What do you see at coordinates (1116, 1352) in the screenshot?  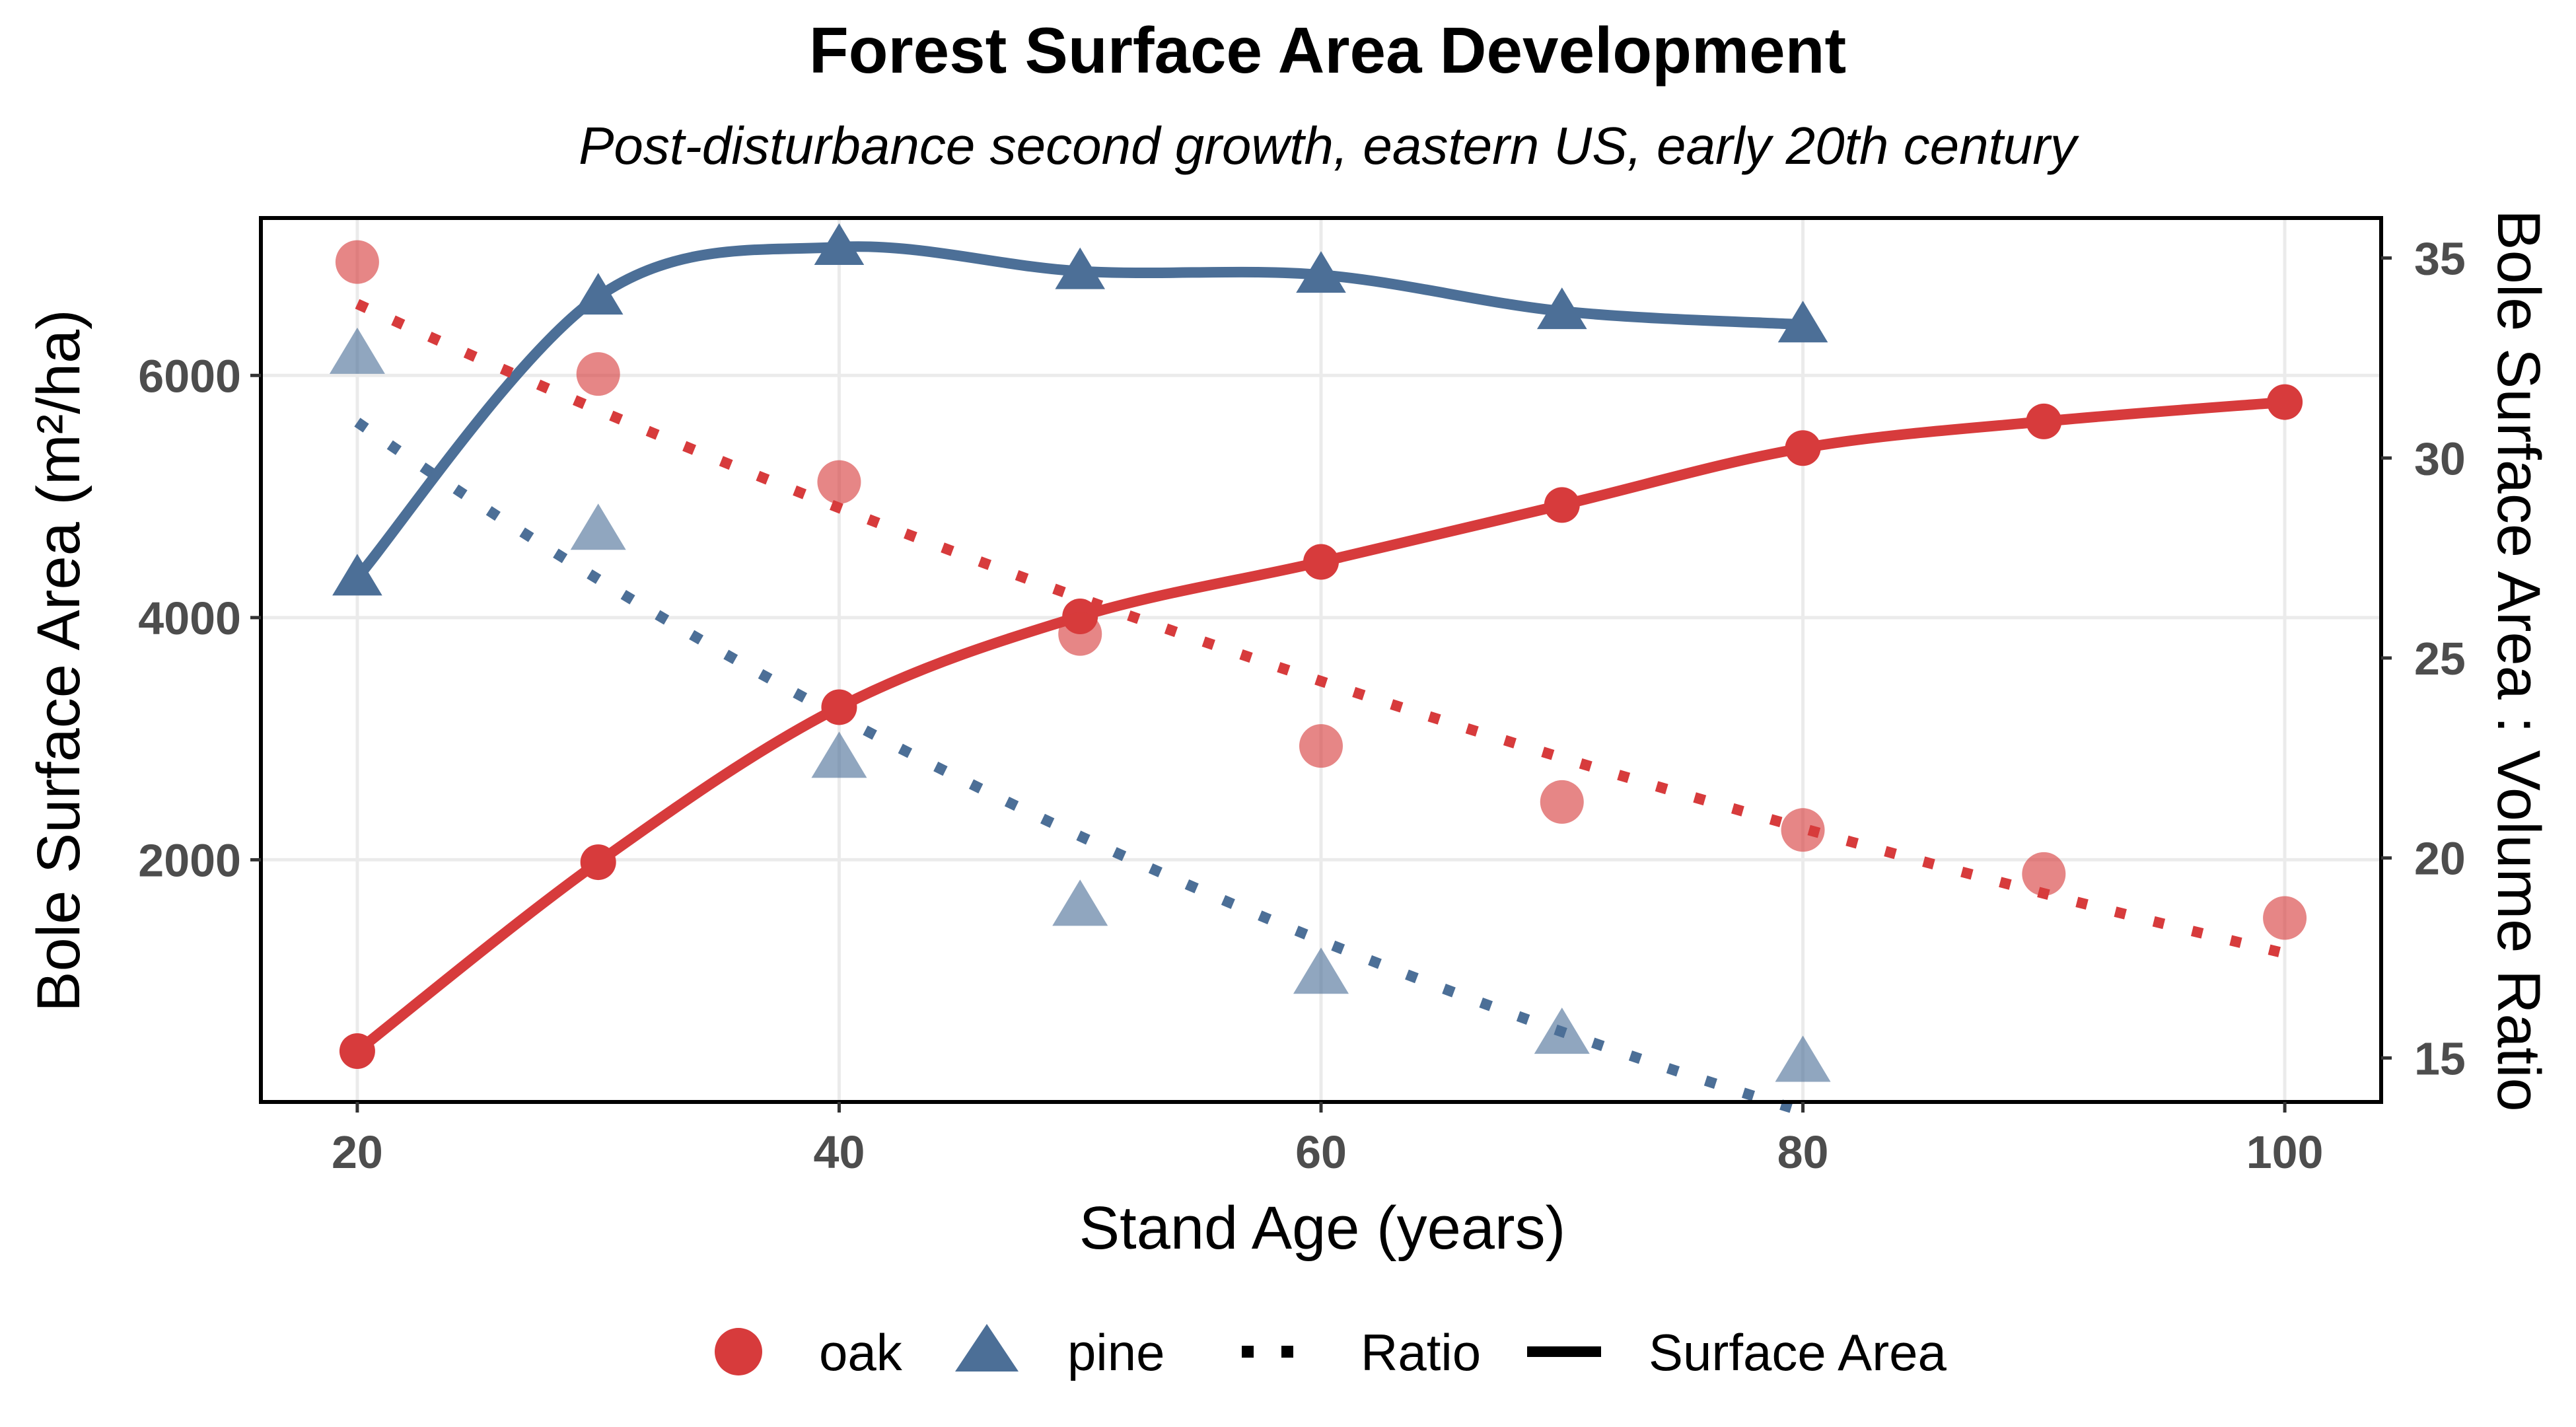 I see `legend-pine-label: pine` at bounding box center [1116, 1352].